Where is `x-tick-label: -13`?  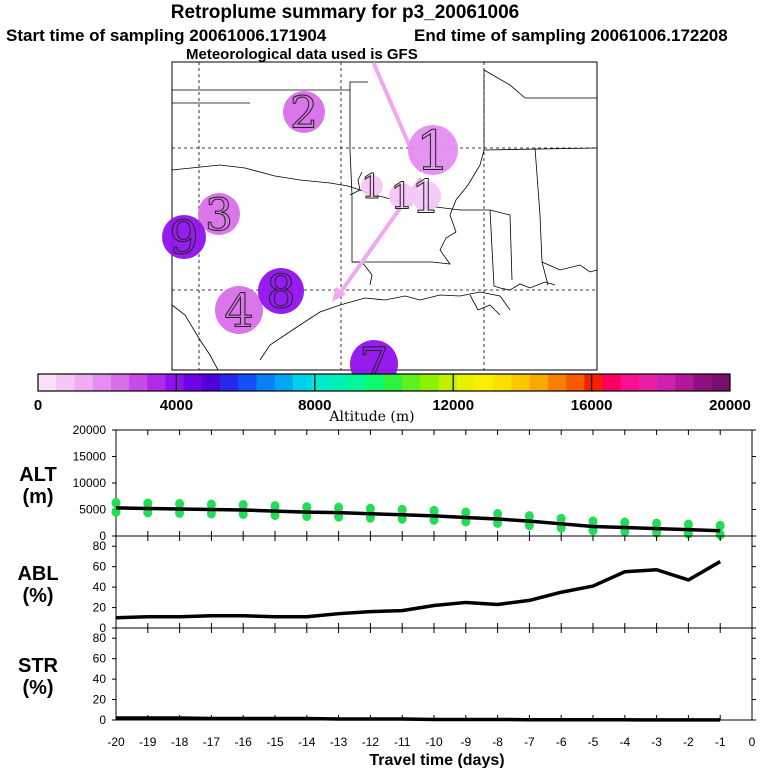
x-tick-label: -13 is located at coordinates (339, 742).